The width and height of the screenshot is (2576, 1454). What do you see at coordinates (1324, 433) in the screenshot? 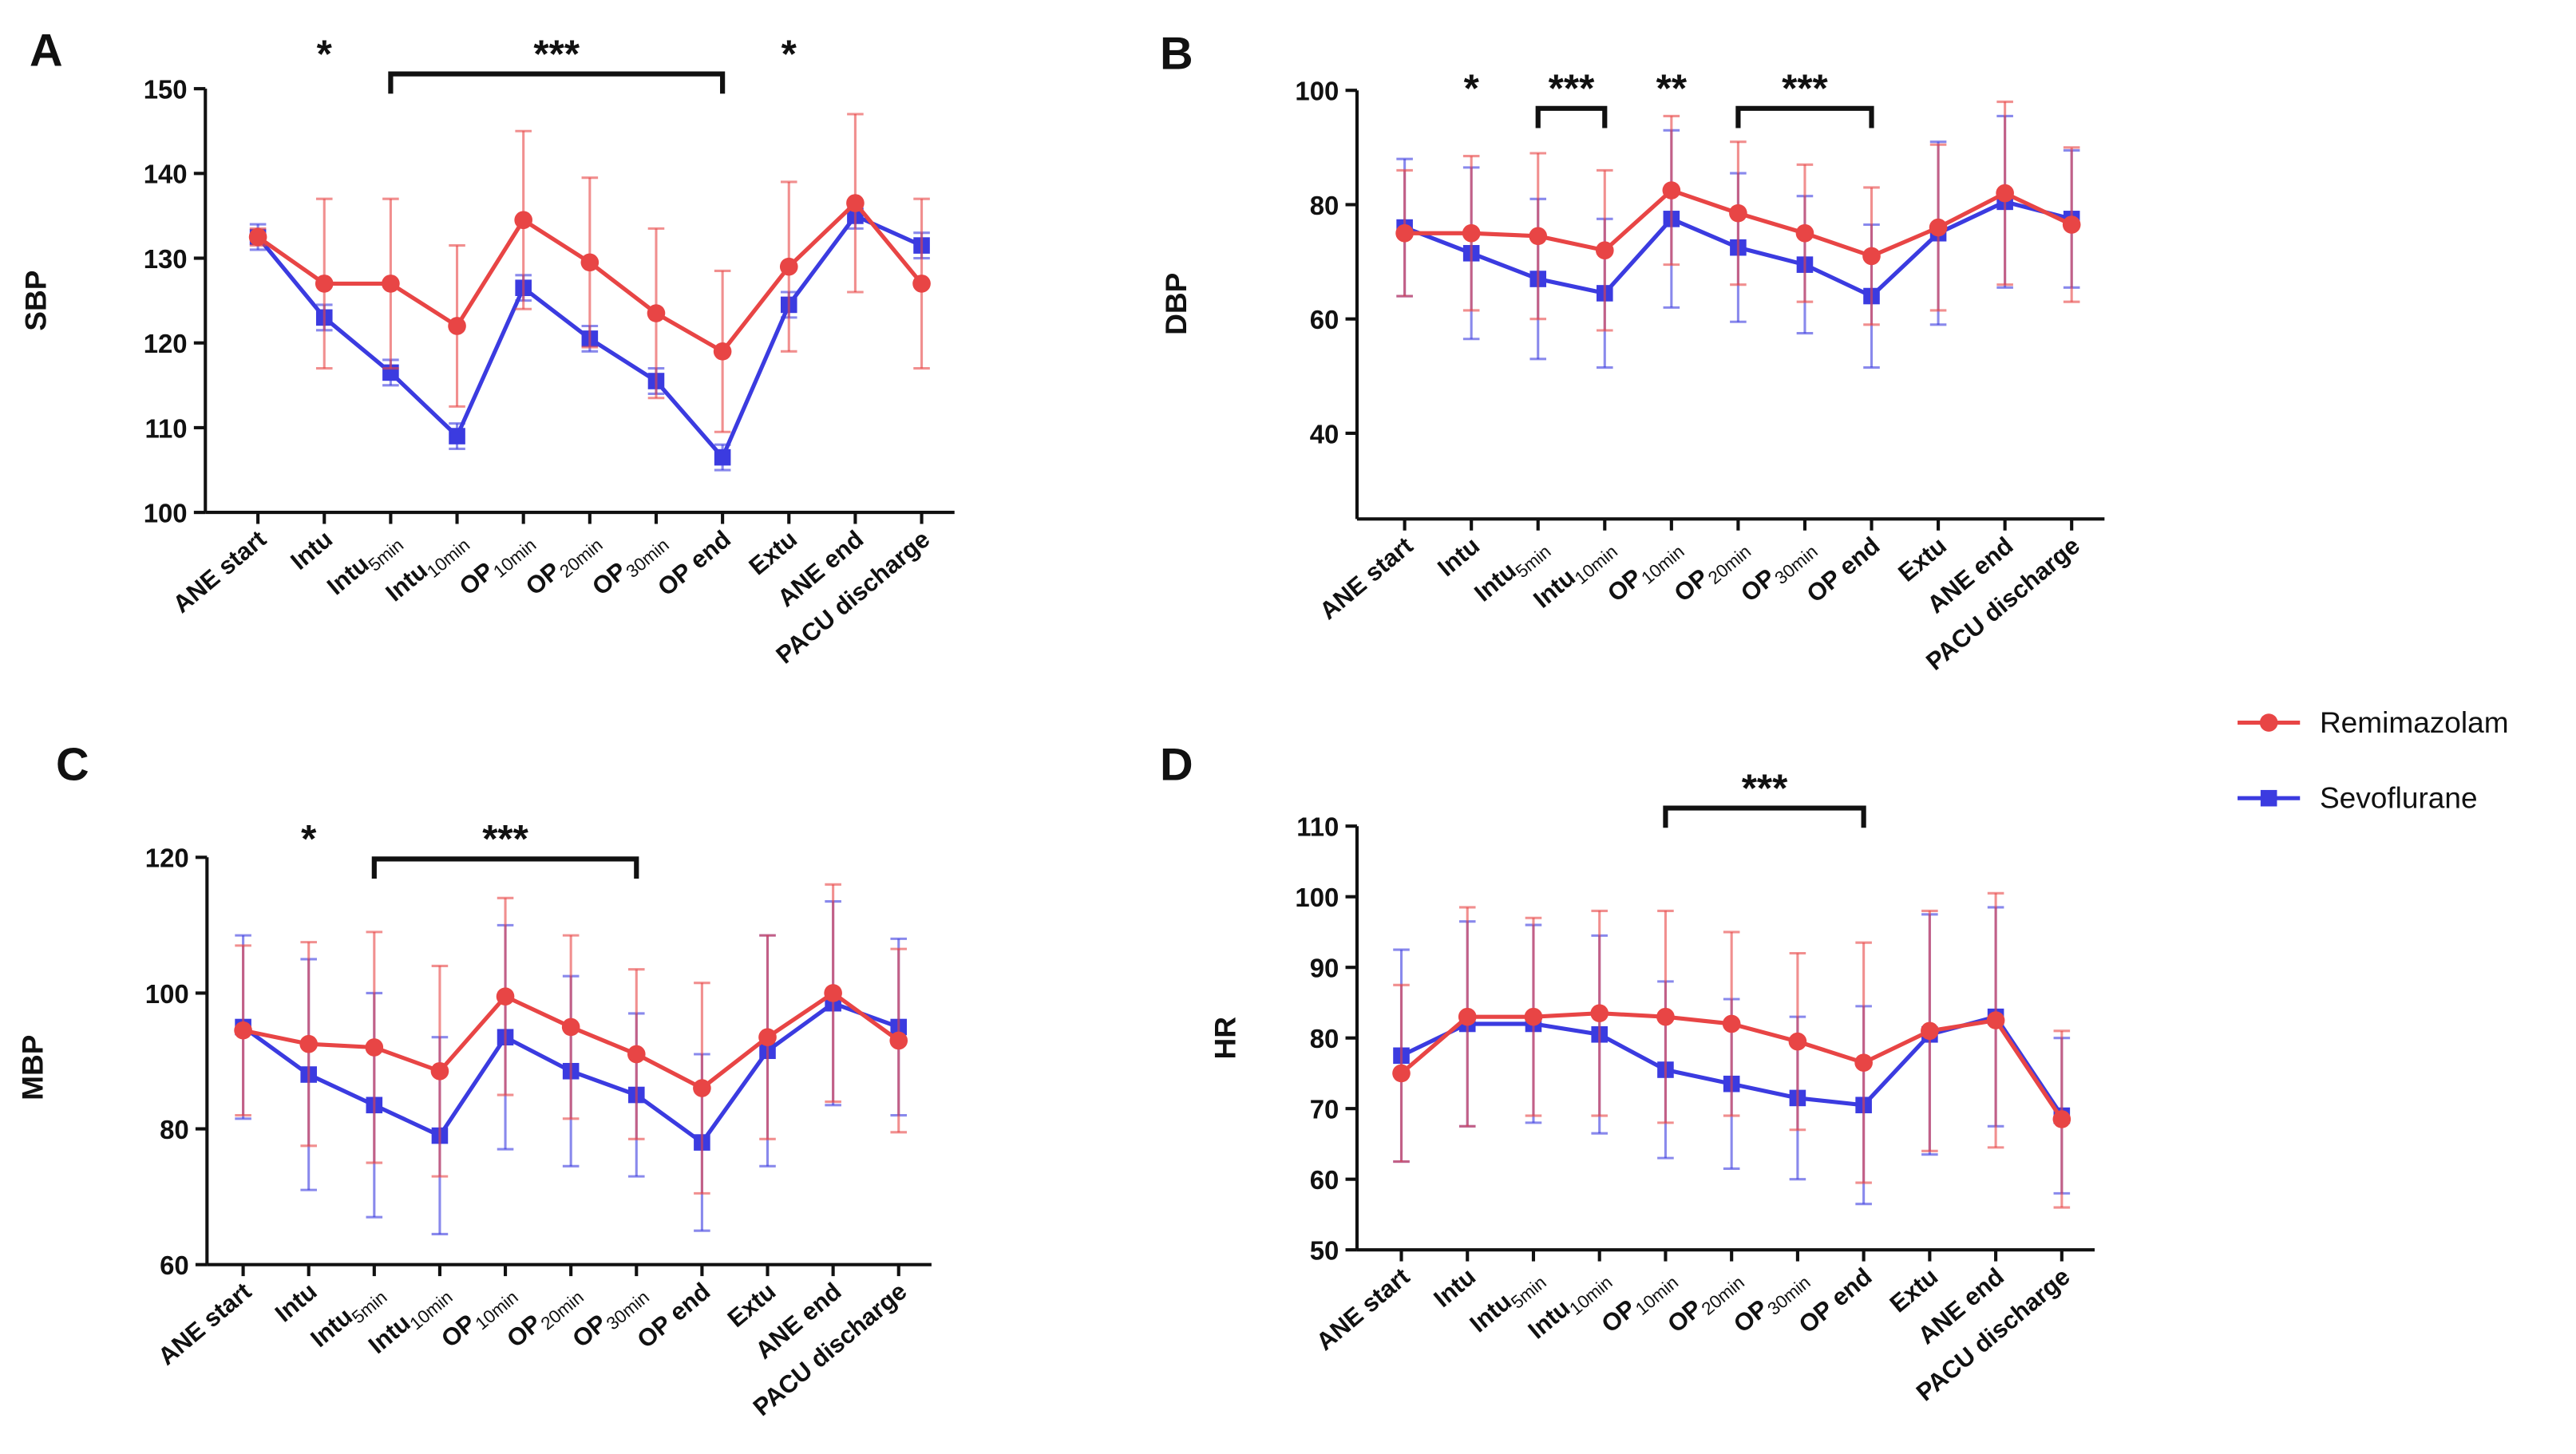
I see `y-tick-label: 40` at bounding box center [1324, 433].